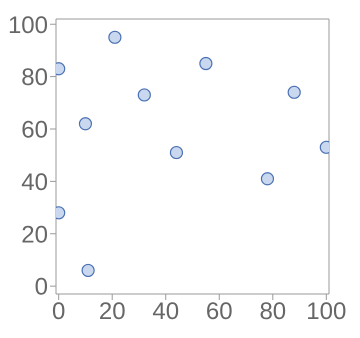  I want to click on x-tick-label: 80, so click(272, 312).